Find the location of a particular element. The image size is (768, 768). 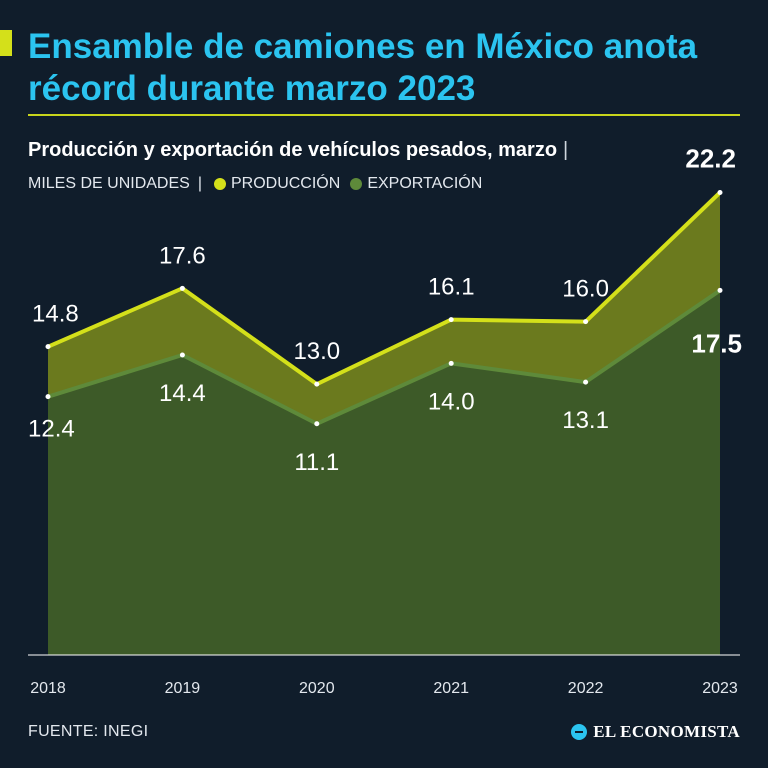

source-note: FUENTE: INEGI is located at coordinates (88, 731).